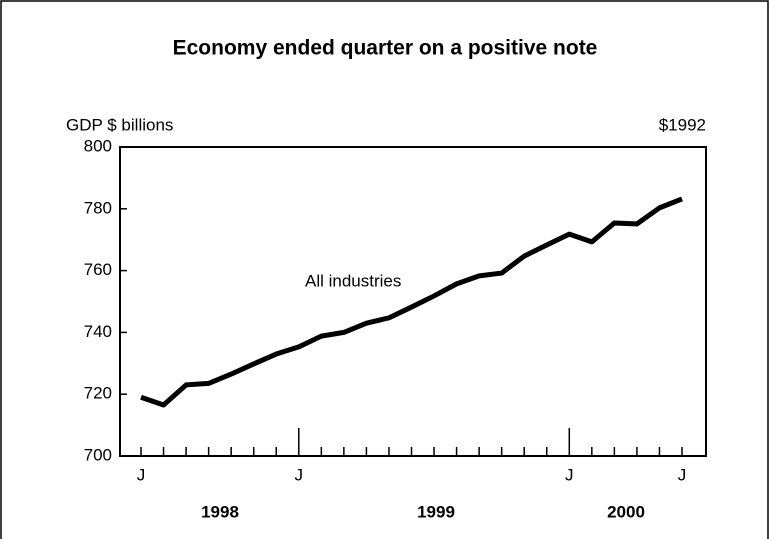 The height and width of the screenshot is (539, 770). Describe the element at coordinates (98, 207) in the screenshot. I see `y-tick-label: 780` at that location.